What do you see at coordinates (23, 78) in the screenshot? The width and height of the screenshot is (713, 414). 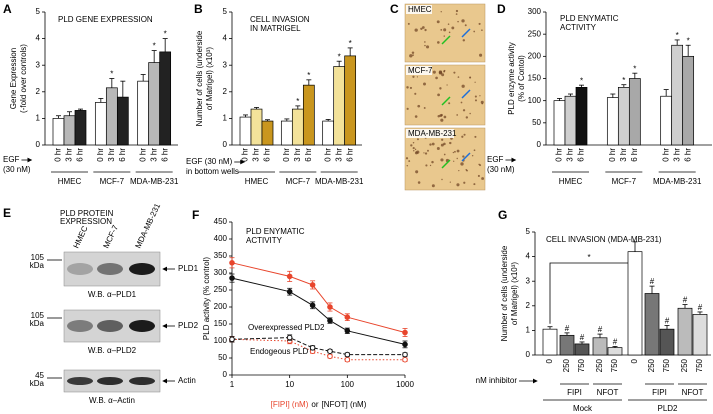 I see `y-axis-label: (-fold over controls)` at bounding box center [23, 78].